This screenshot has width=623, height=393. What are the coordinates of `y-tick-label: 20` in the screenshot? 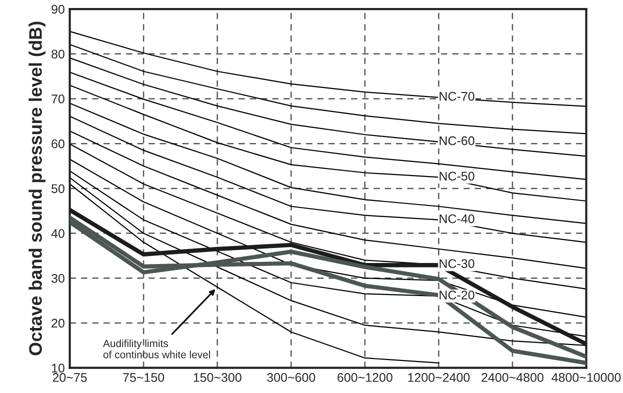 It's located at (58, 323).